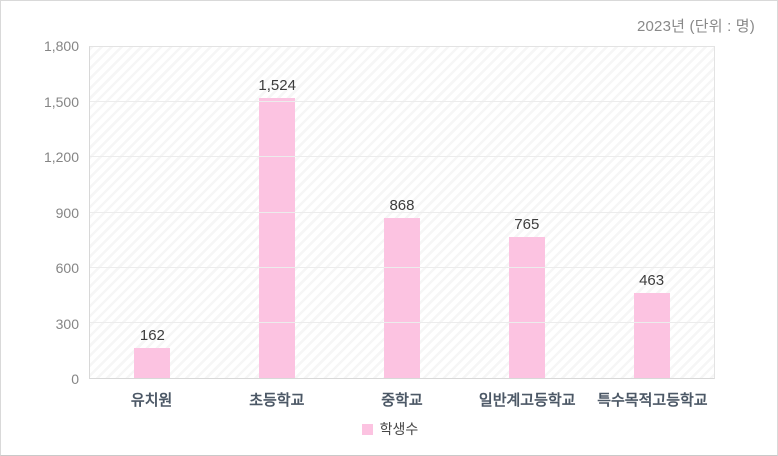 The image size is (778, 456). Describe the element at coordinates (527, 400) in the screenshot. I see `category-label: 일반계고등학교` at that location.